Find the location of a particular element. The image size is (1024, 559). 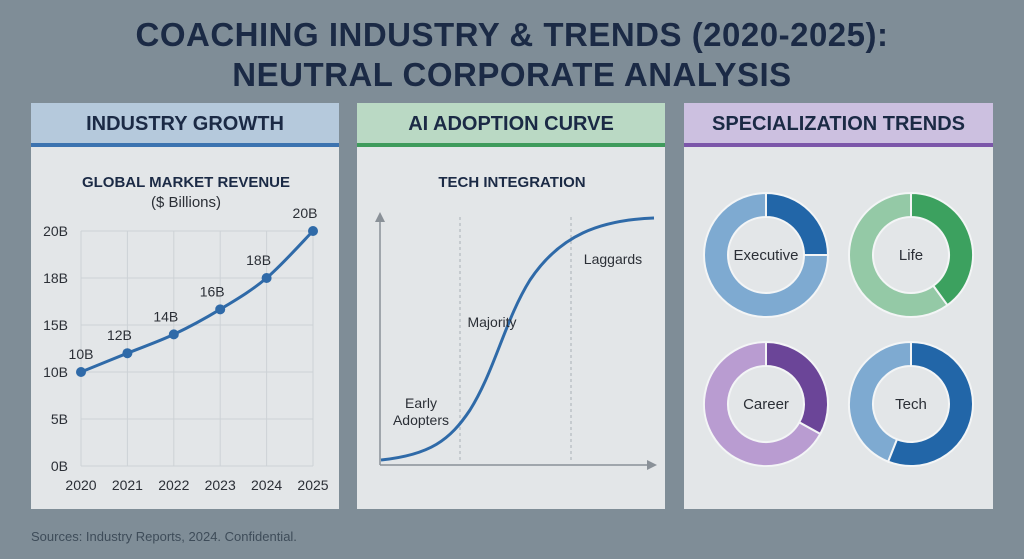

title-line-2: NEUTRAL CORPORATE ANALYSIS is located at coordinates (512, 74).